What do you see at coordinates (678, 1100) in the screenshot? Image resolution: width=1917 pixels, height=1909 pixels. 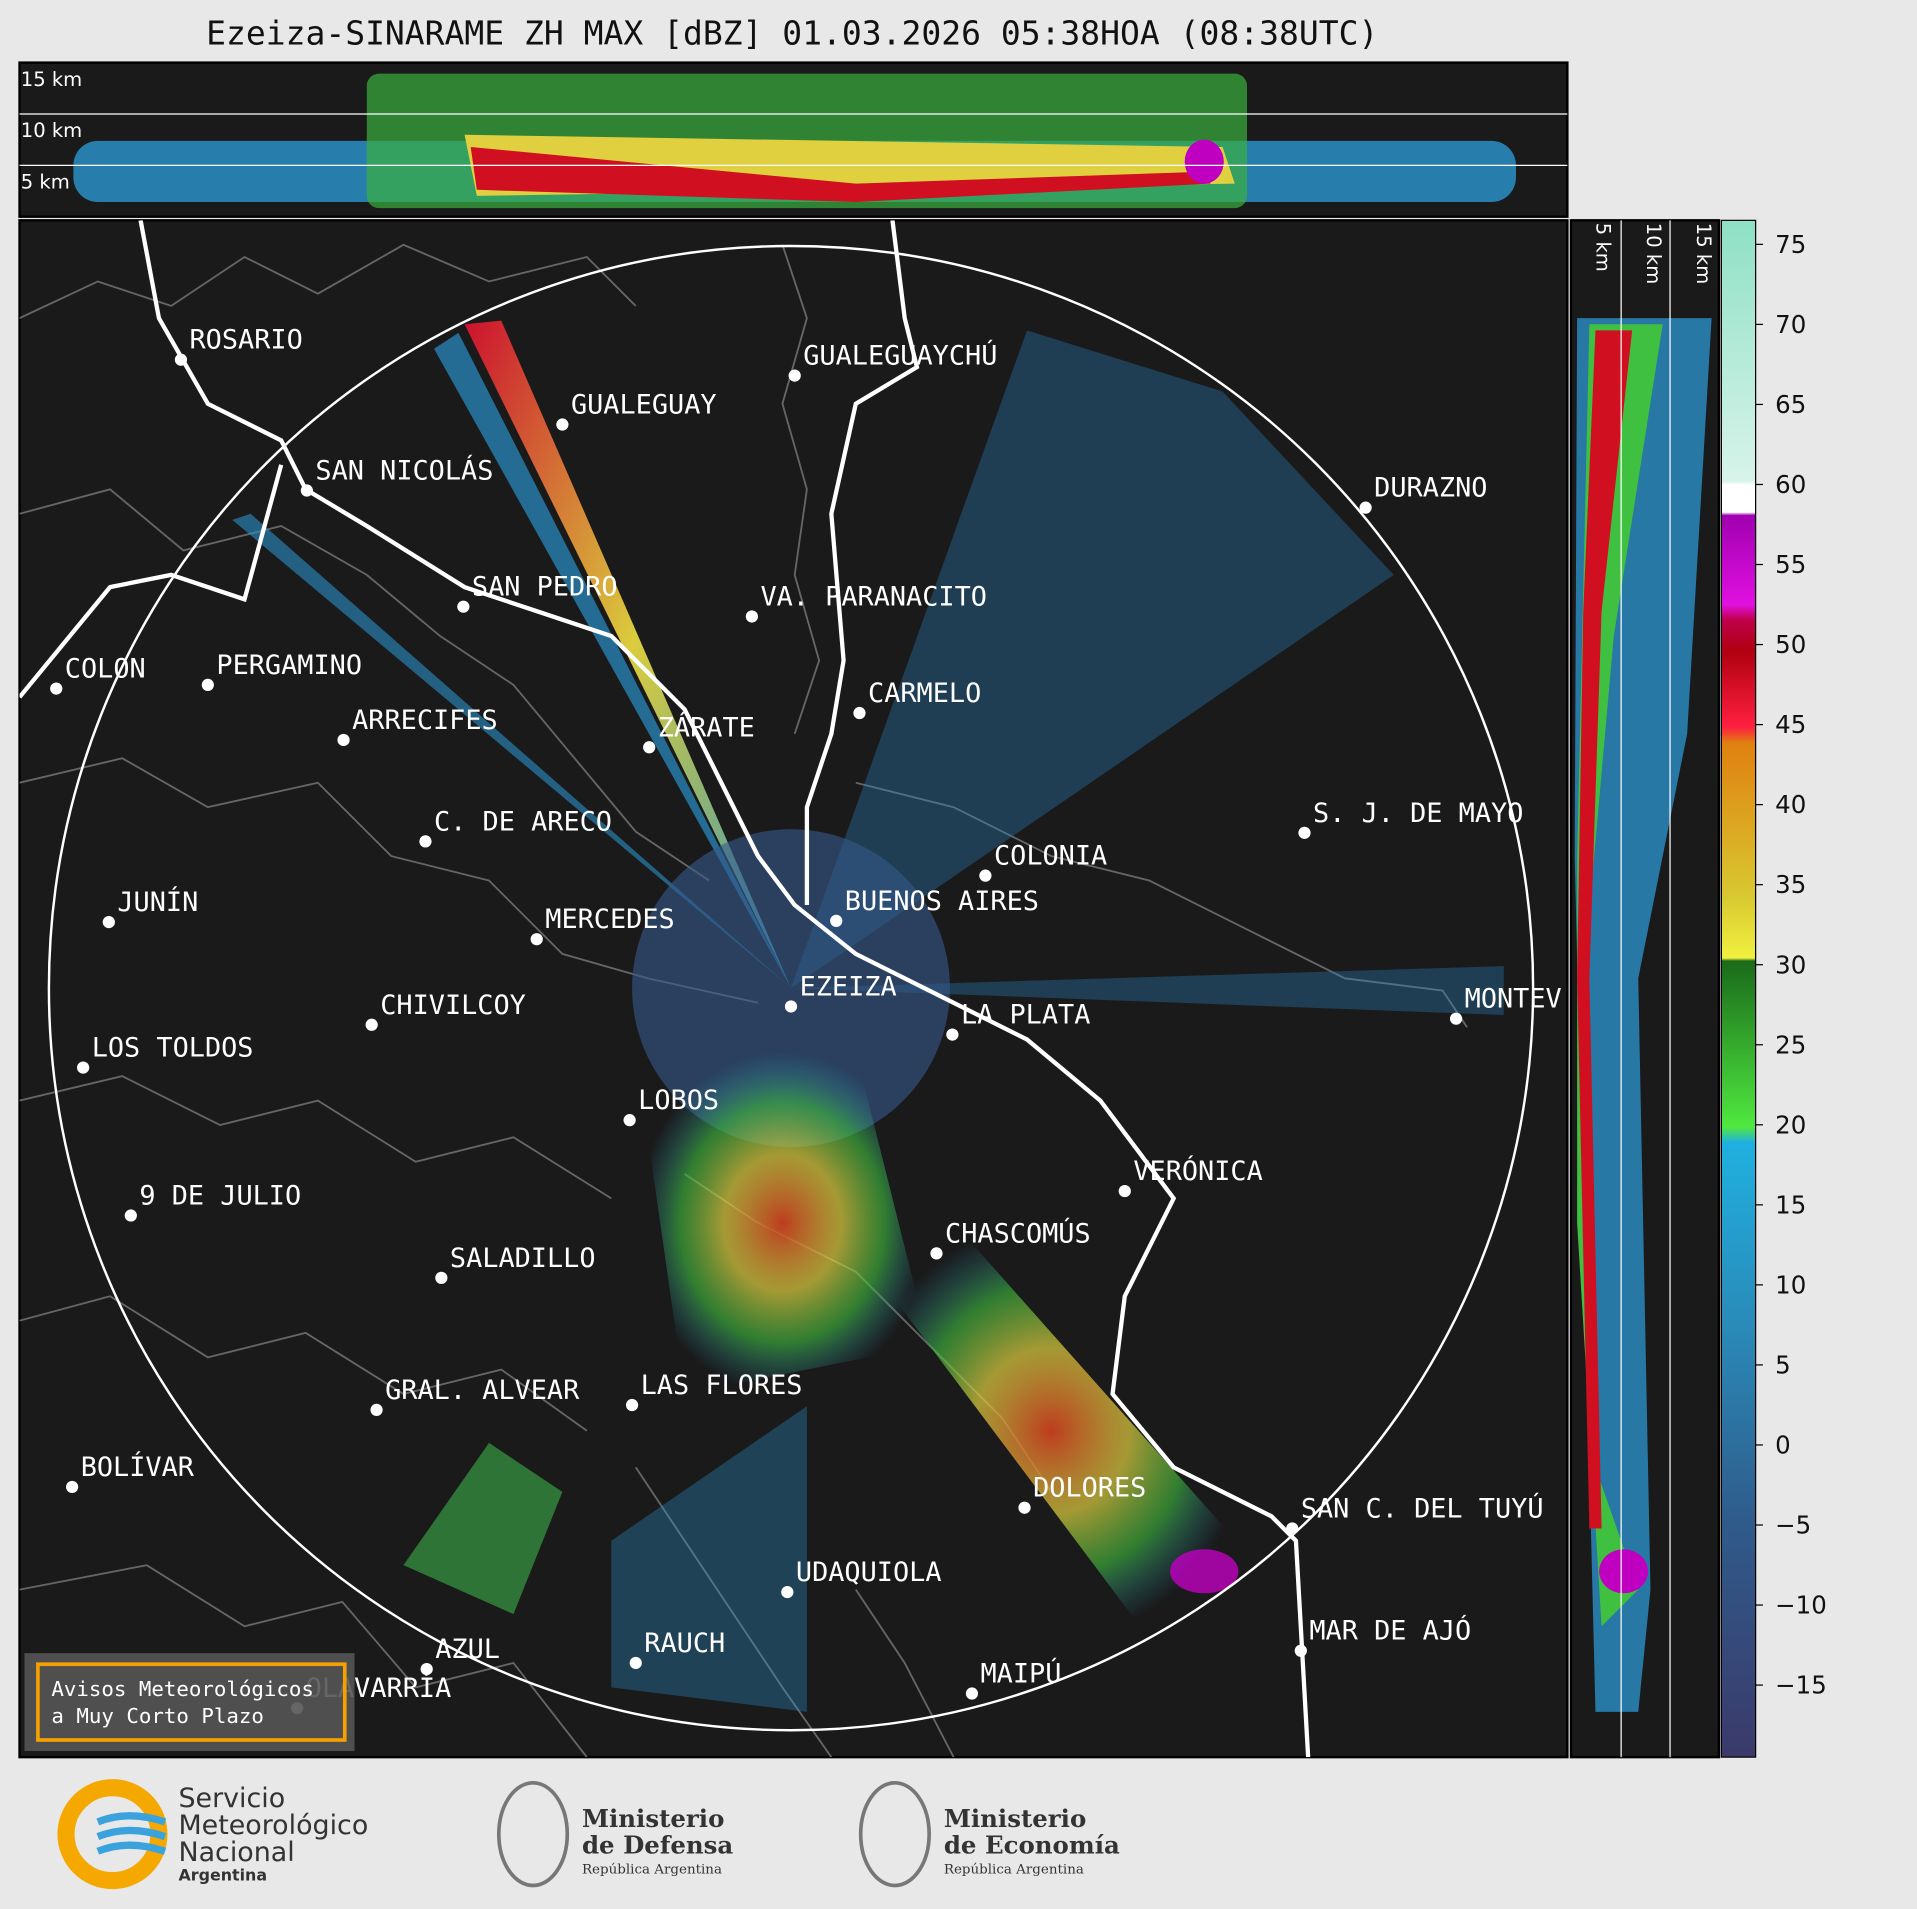 I see `city-label: LOBOS` at bounding box center [678, 1100].